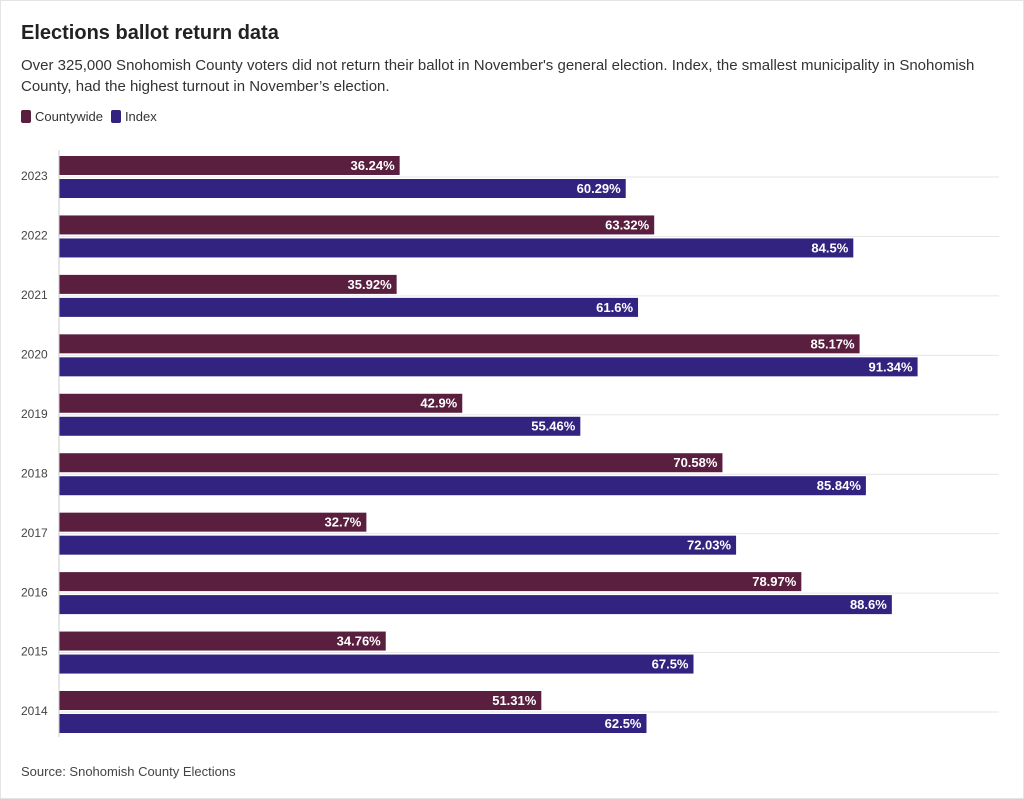 The height and width of the screenshot is (799, 1024). What do you see at coordinates (438, 403) in the screenshot?
I see `value-label: 42.9%` at bounding box center [438, 403].